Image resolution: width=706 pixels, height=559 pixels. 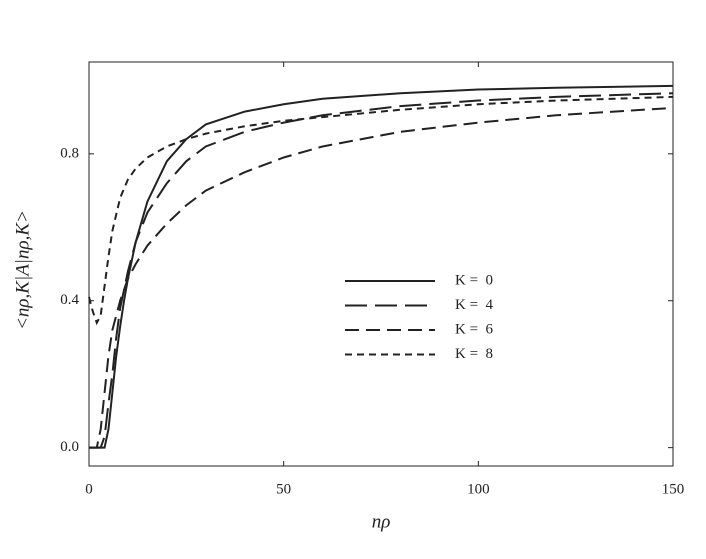 I want to click on legend-label: K = 8, so click(x=474, y=354).